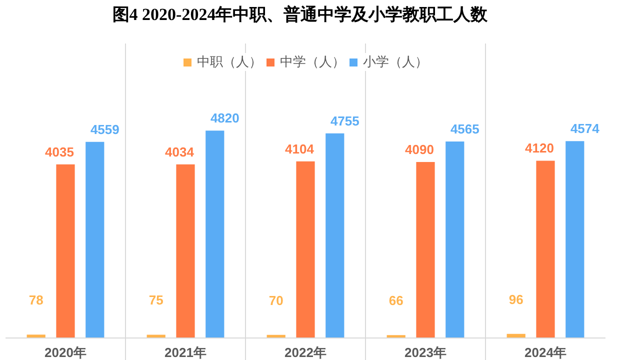 Image resolution: width=617 pixels, height=360 pixels. I want to click on data-label: 75, so click(156, 300).